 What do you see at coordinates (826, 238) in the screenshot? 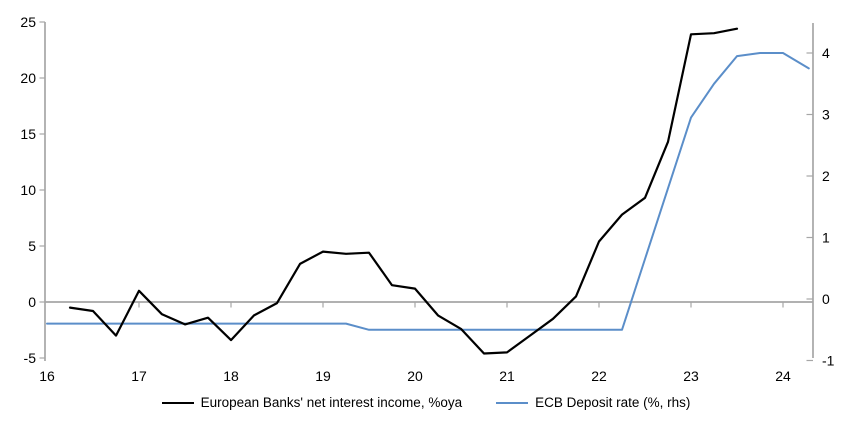
I see `right-y-axis-tick-label: 1` at bounding box center [826, 238].